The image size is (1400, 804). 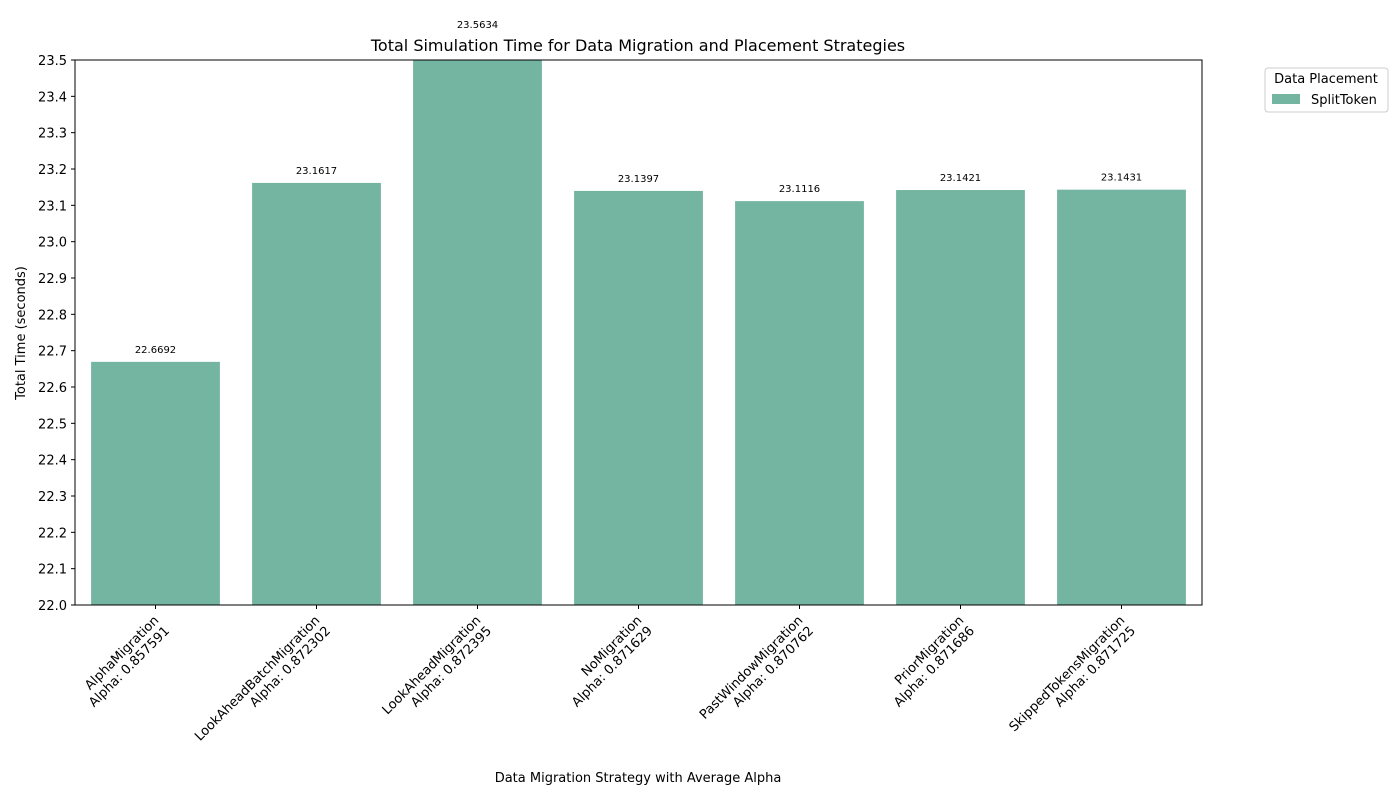 What do you see at coordinates (52, 134) in the screenshot?
I see `y-tick-label: 23.3` at bounding box center [52, 134].